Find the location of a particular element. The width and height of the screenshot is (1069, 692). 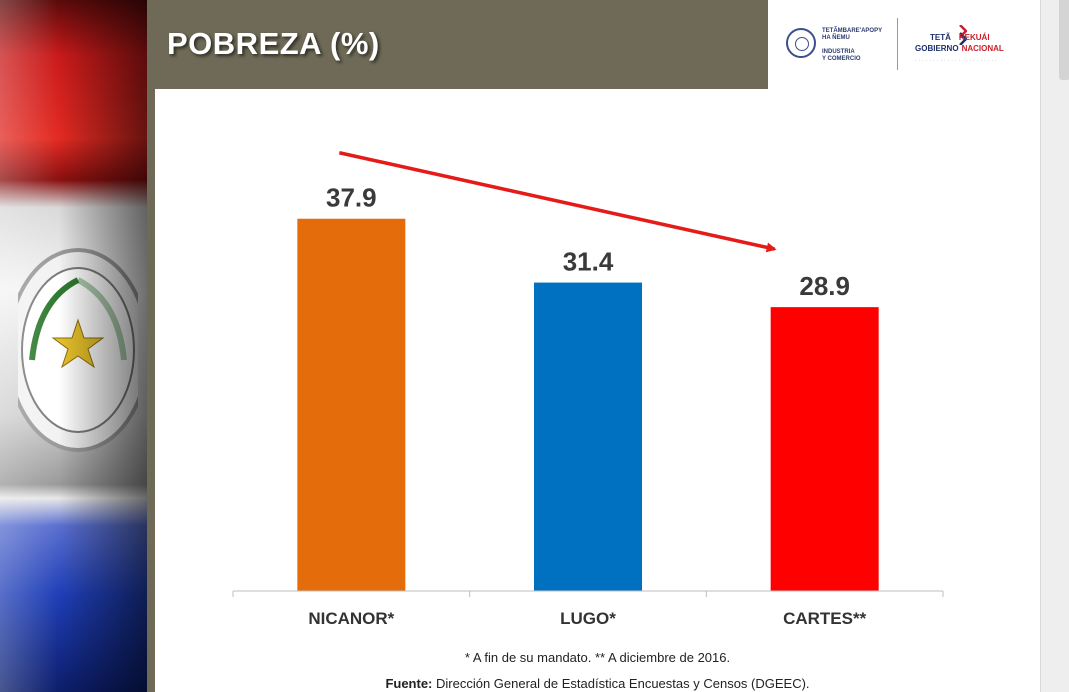

left-accent-bar is located at coordinates (151, 346).